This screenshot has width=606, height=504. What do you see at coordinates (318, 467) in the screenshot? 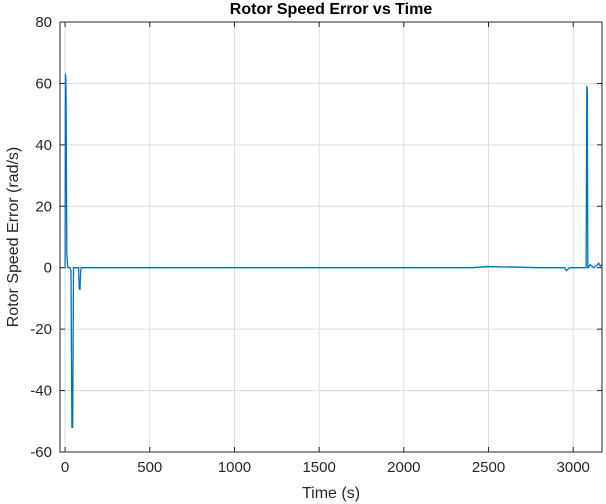
I see `x-tick-label: 1500` at bounding box center [318, 467].